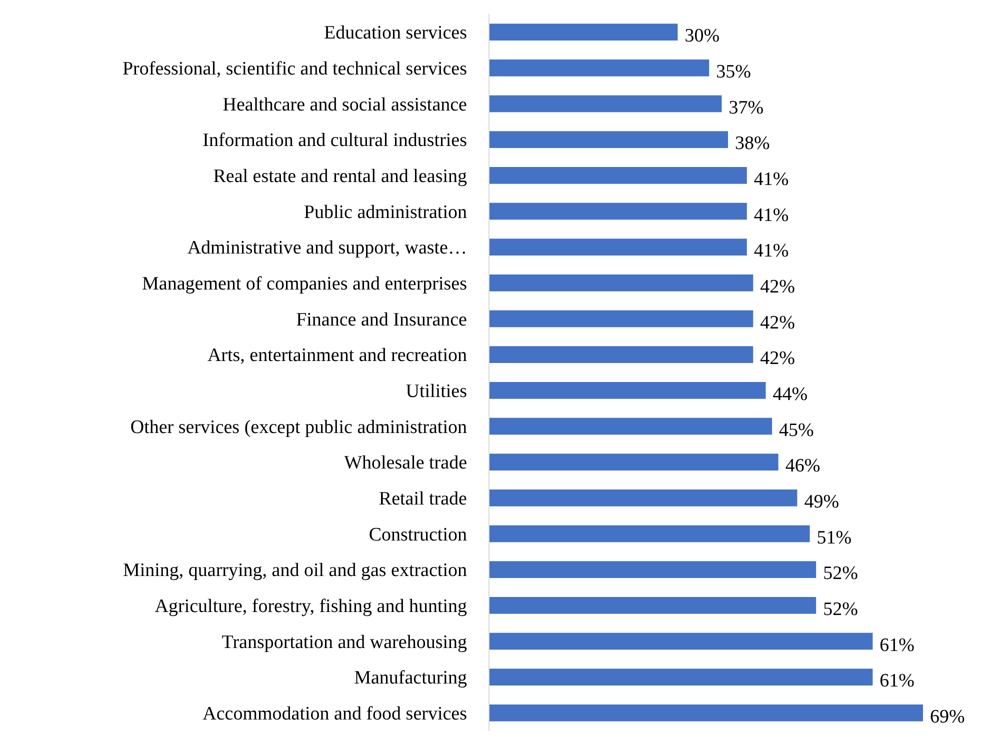  Describe the element at coordinates (411, 678) in the screenshot. I see `y-tick-label: Manufacturing` at that location.